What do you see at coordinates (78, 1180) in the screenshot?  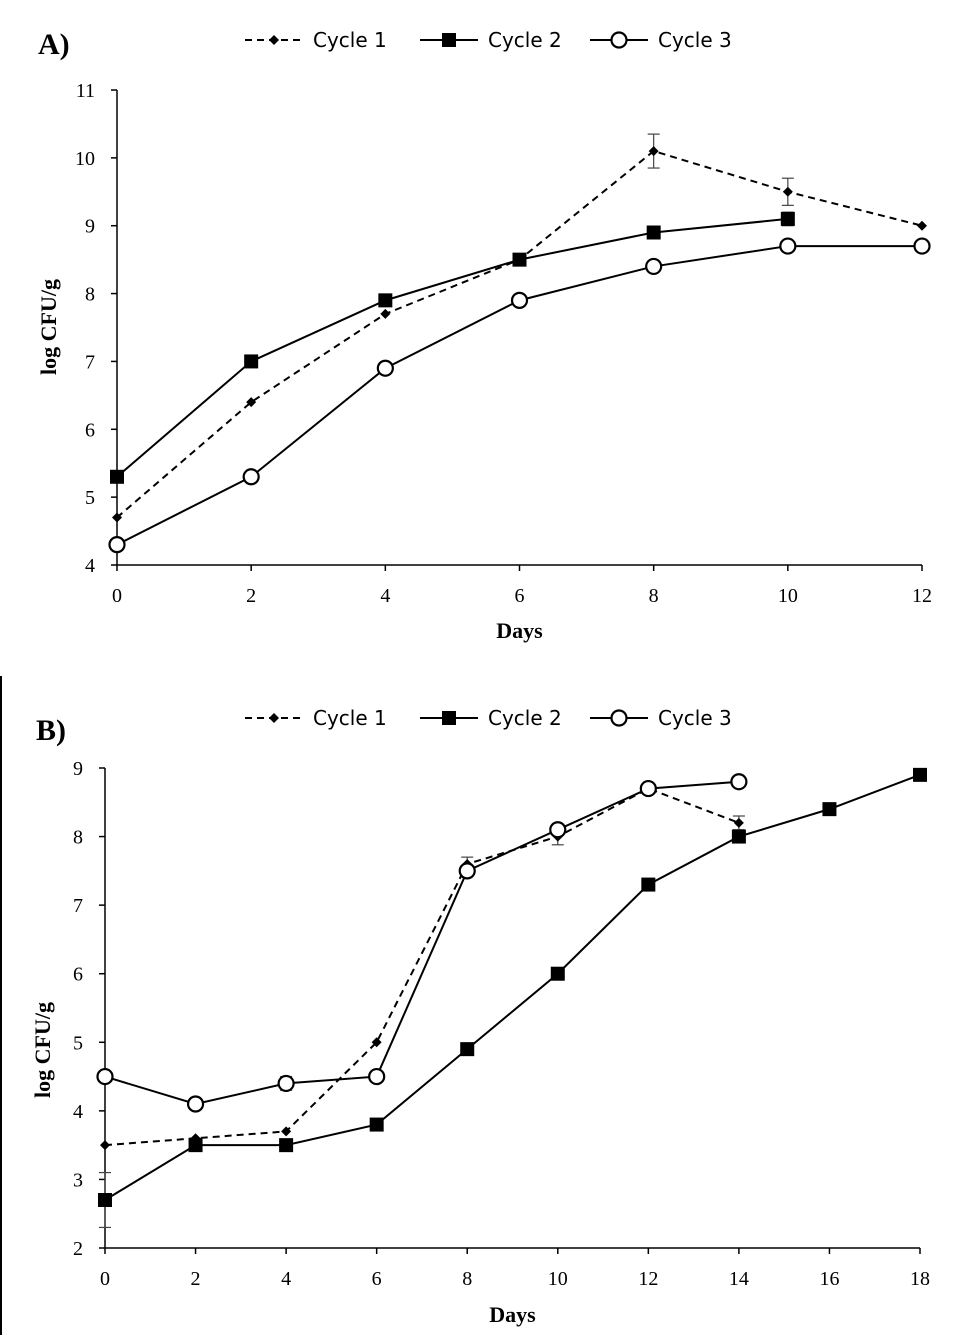 I see `y-tick-label: 3` at bounding box center [78, 1180].